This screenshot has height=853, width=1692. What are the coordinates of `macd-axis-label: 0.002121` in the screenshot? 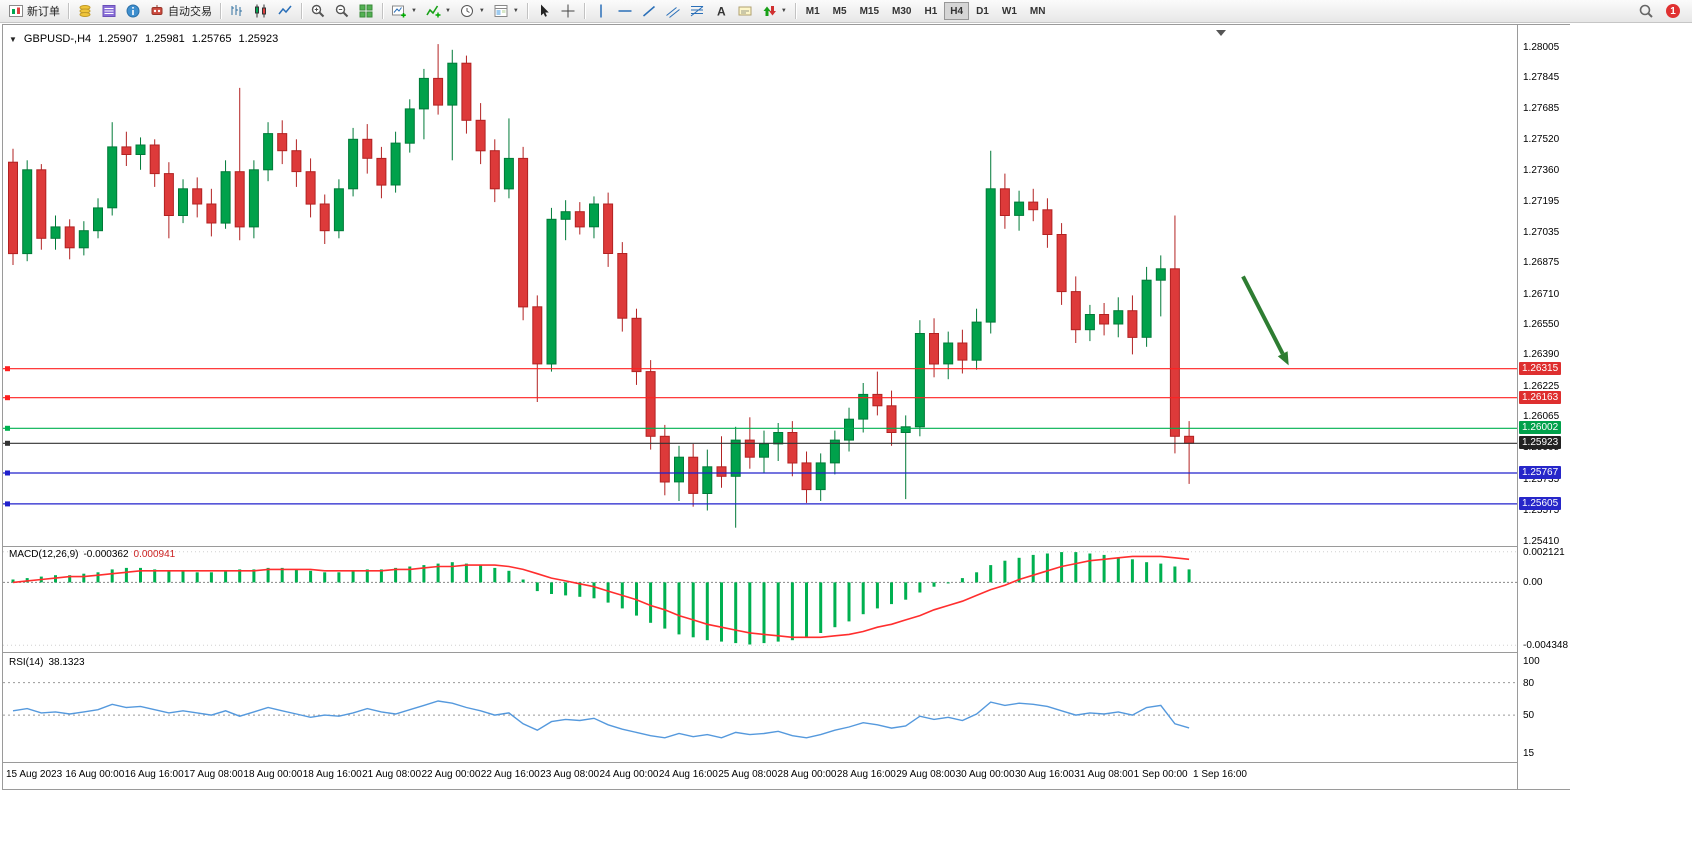 It's located at (1544, 552).